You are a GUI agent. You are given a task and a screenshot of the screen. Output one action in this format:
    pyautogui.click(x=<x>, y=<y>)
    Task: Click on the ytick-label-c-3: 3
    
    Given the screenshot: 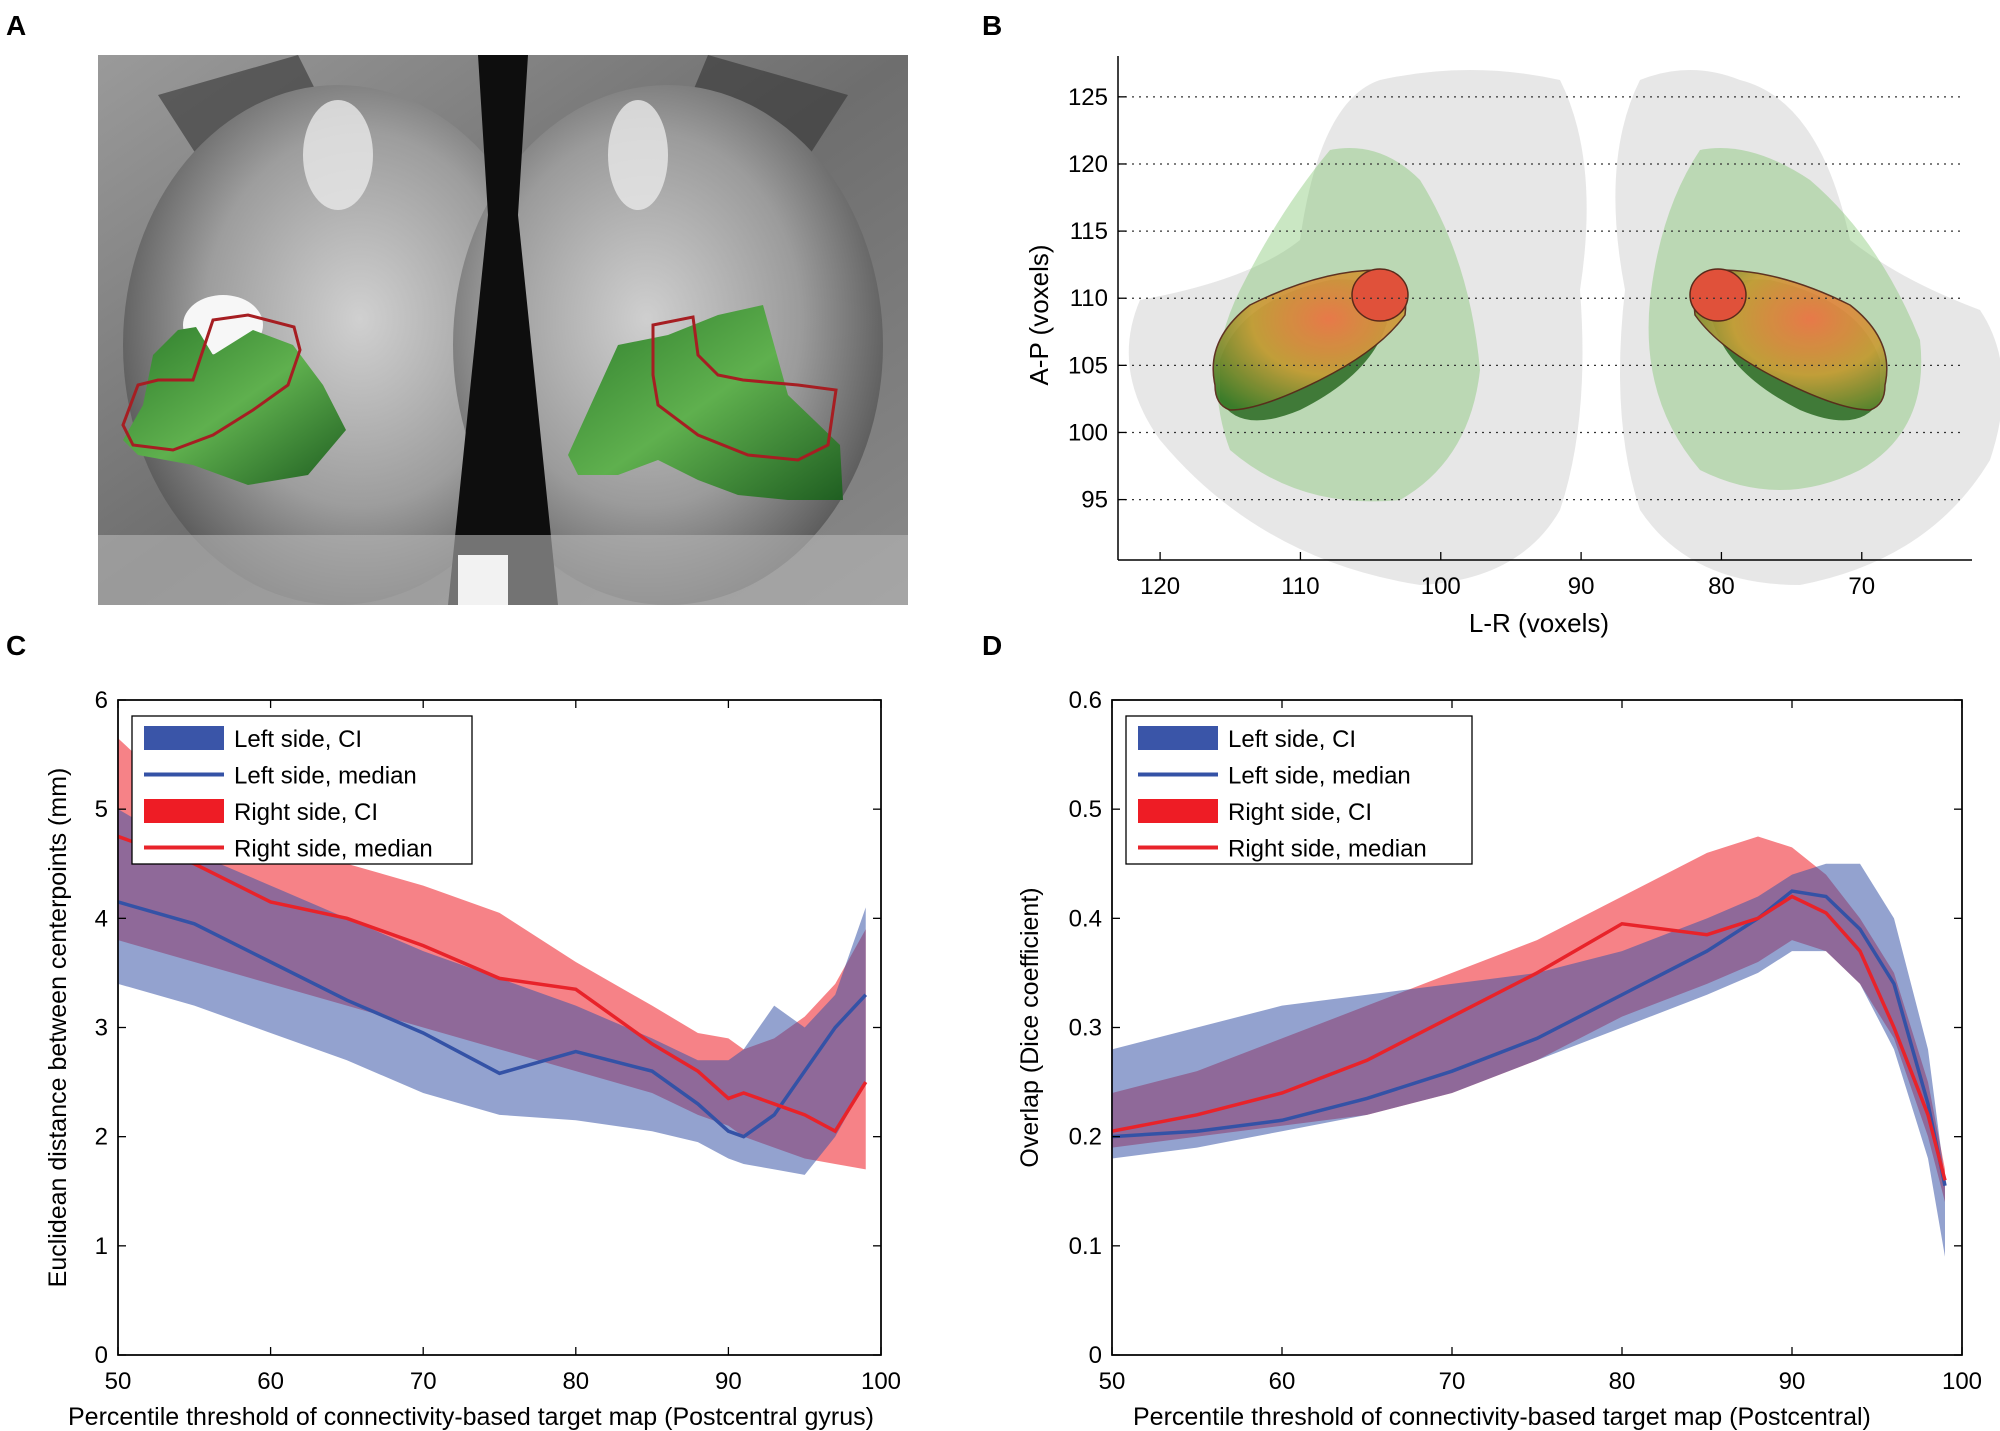 What is the action you would take?
    pyautogui.click(x=101, y=1028)
    